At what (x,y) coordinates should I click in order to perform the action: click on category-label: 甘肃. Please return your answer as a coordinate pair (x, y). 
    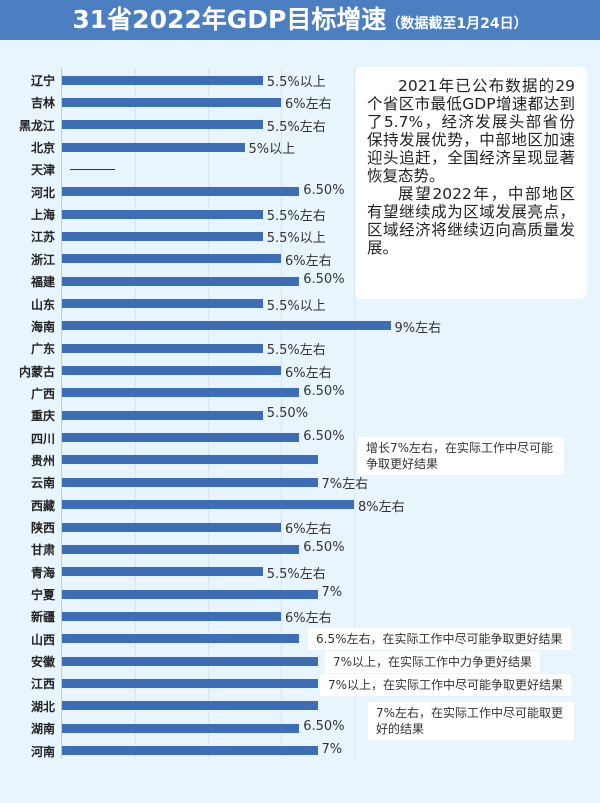
    Looking at the image, I should click on (42, 550).